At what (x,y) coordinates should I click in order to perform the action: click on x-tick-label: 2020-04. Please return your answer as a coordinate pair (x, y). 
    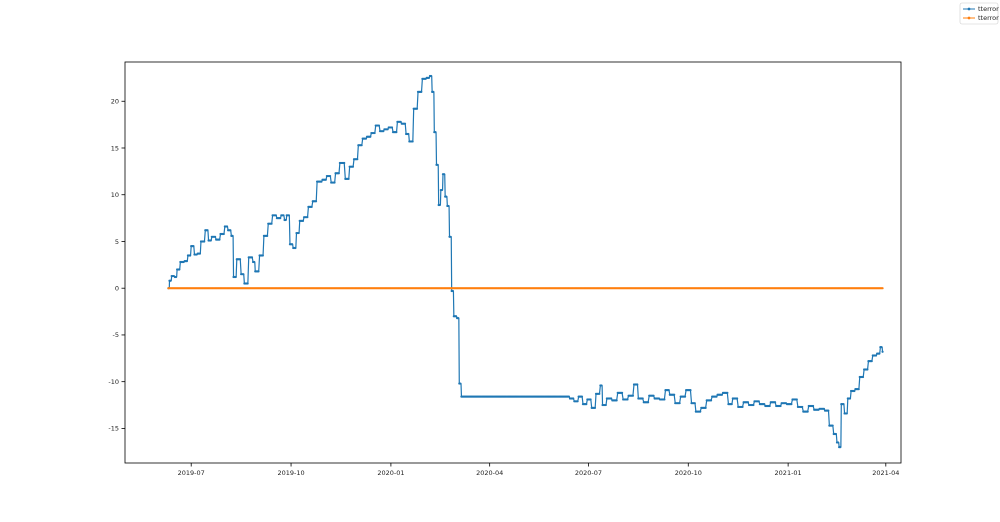
    Looking at the image, I should click on (489, 473).